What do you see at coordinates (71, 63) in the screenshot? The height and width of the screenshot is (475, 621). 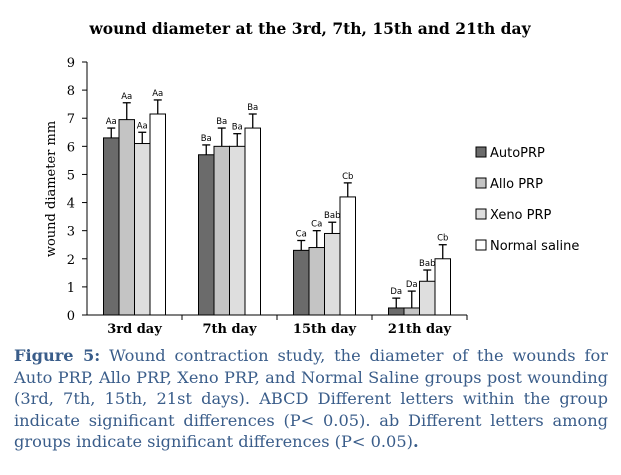 I see `y-tick-label: 9` at bounding box center [71, 63].